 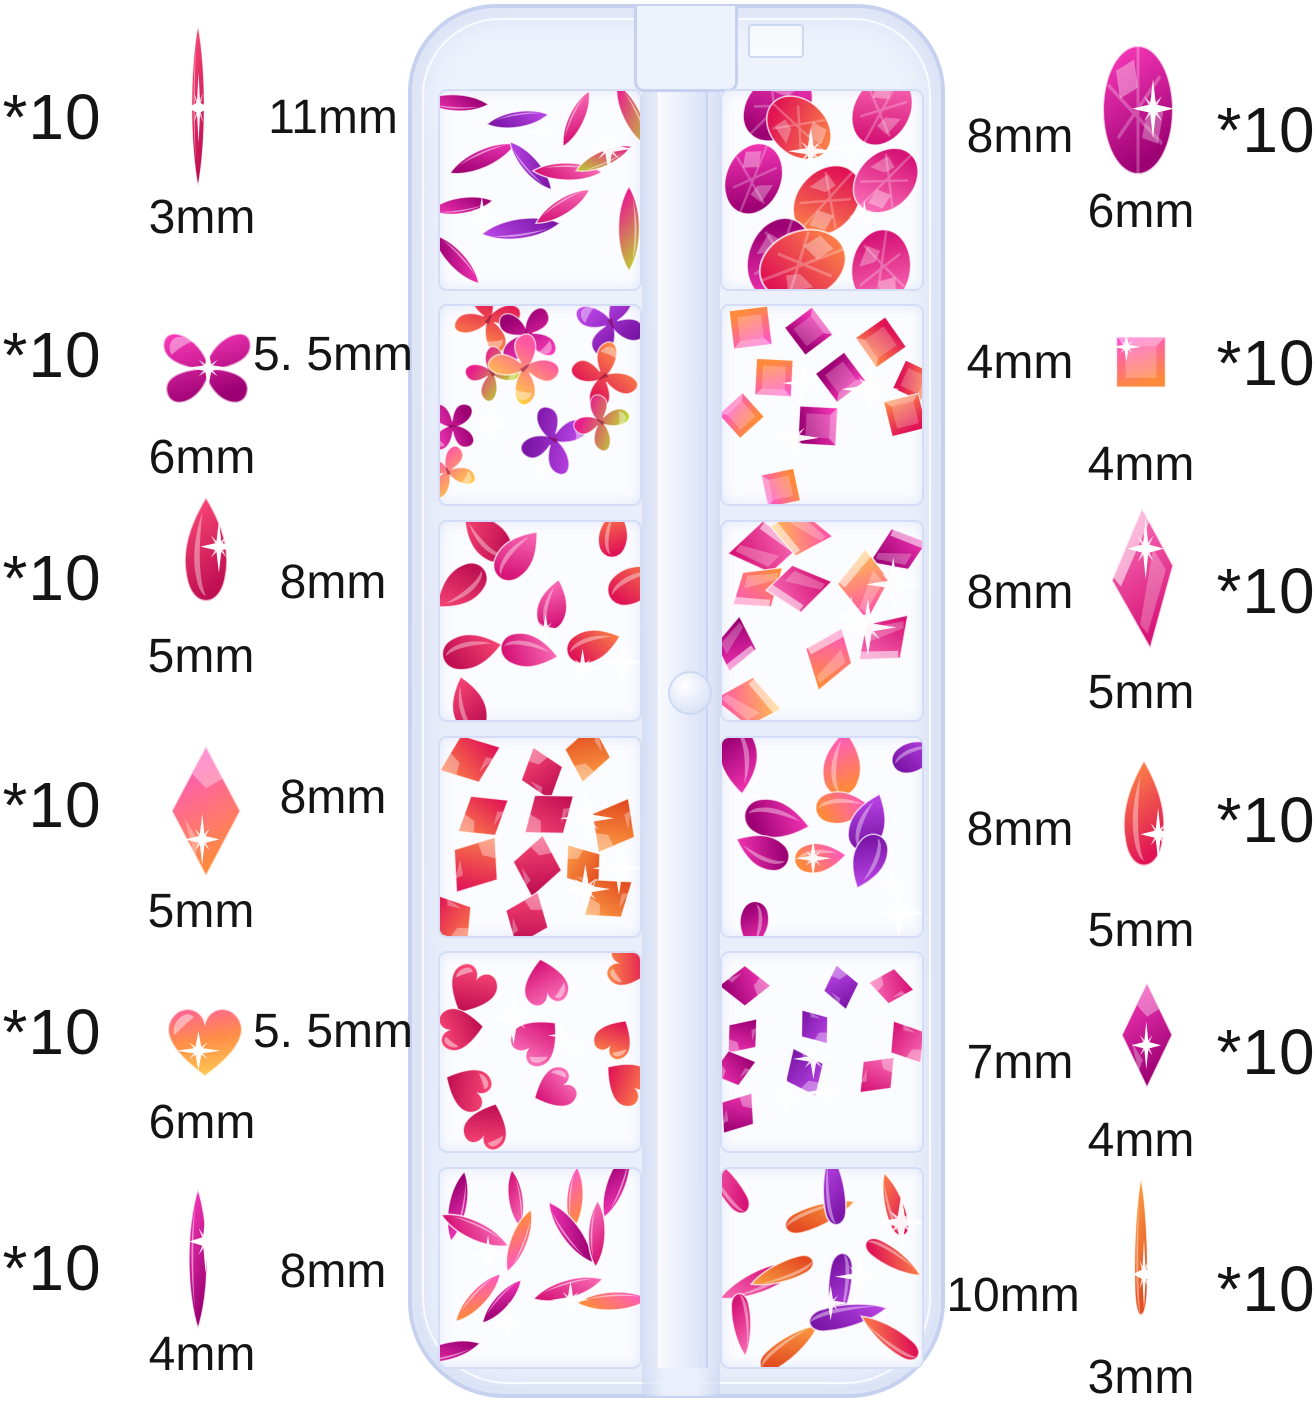 What do you see at coordinates (776, 41) in the screenshot?
I see `case-hinge-notch` at bounding box center [776, 41].